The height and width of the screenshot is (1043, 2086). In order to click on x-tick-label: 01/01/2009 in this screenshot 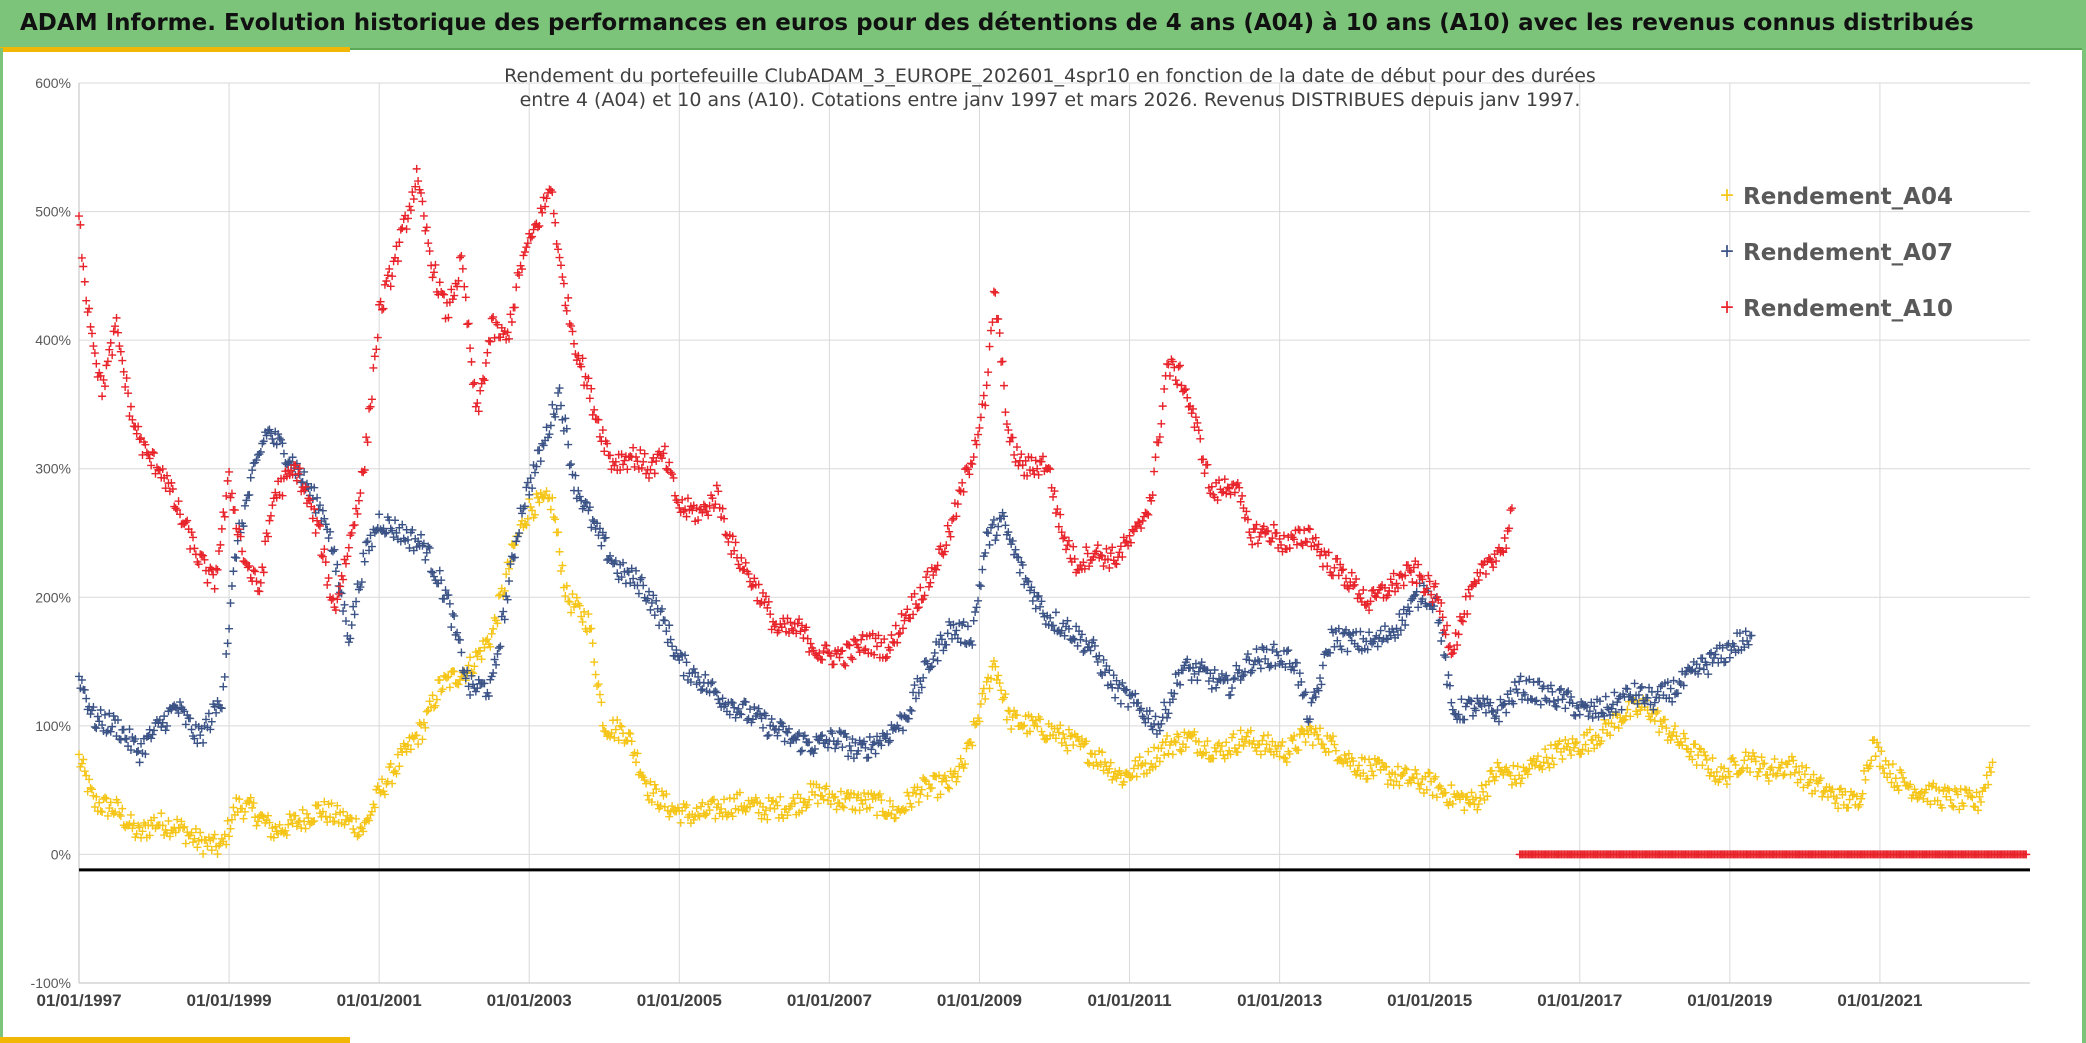, I will do `click(979, 1000)`.